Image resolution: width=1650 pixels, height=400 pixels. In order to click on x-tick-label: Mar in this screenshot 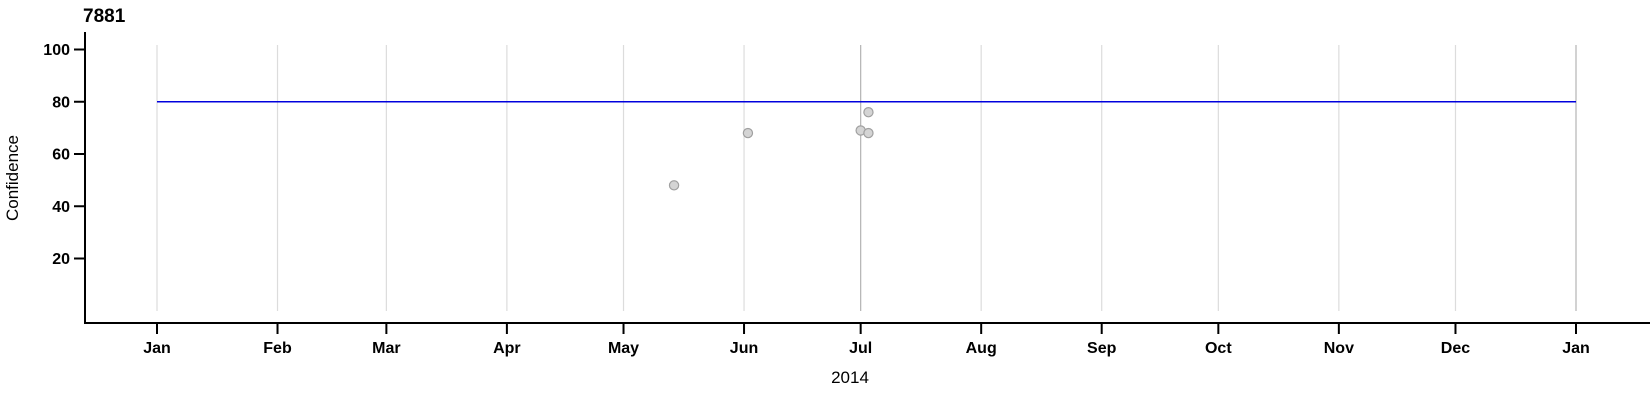, I will do `click(386, 348)`.